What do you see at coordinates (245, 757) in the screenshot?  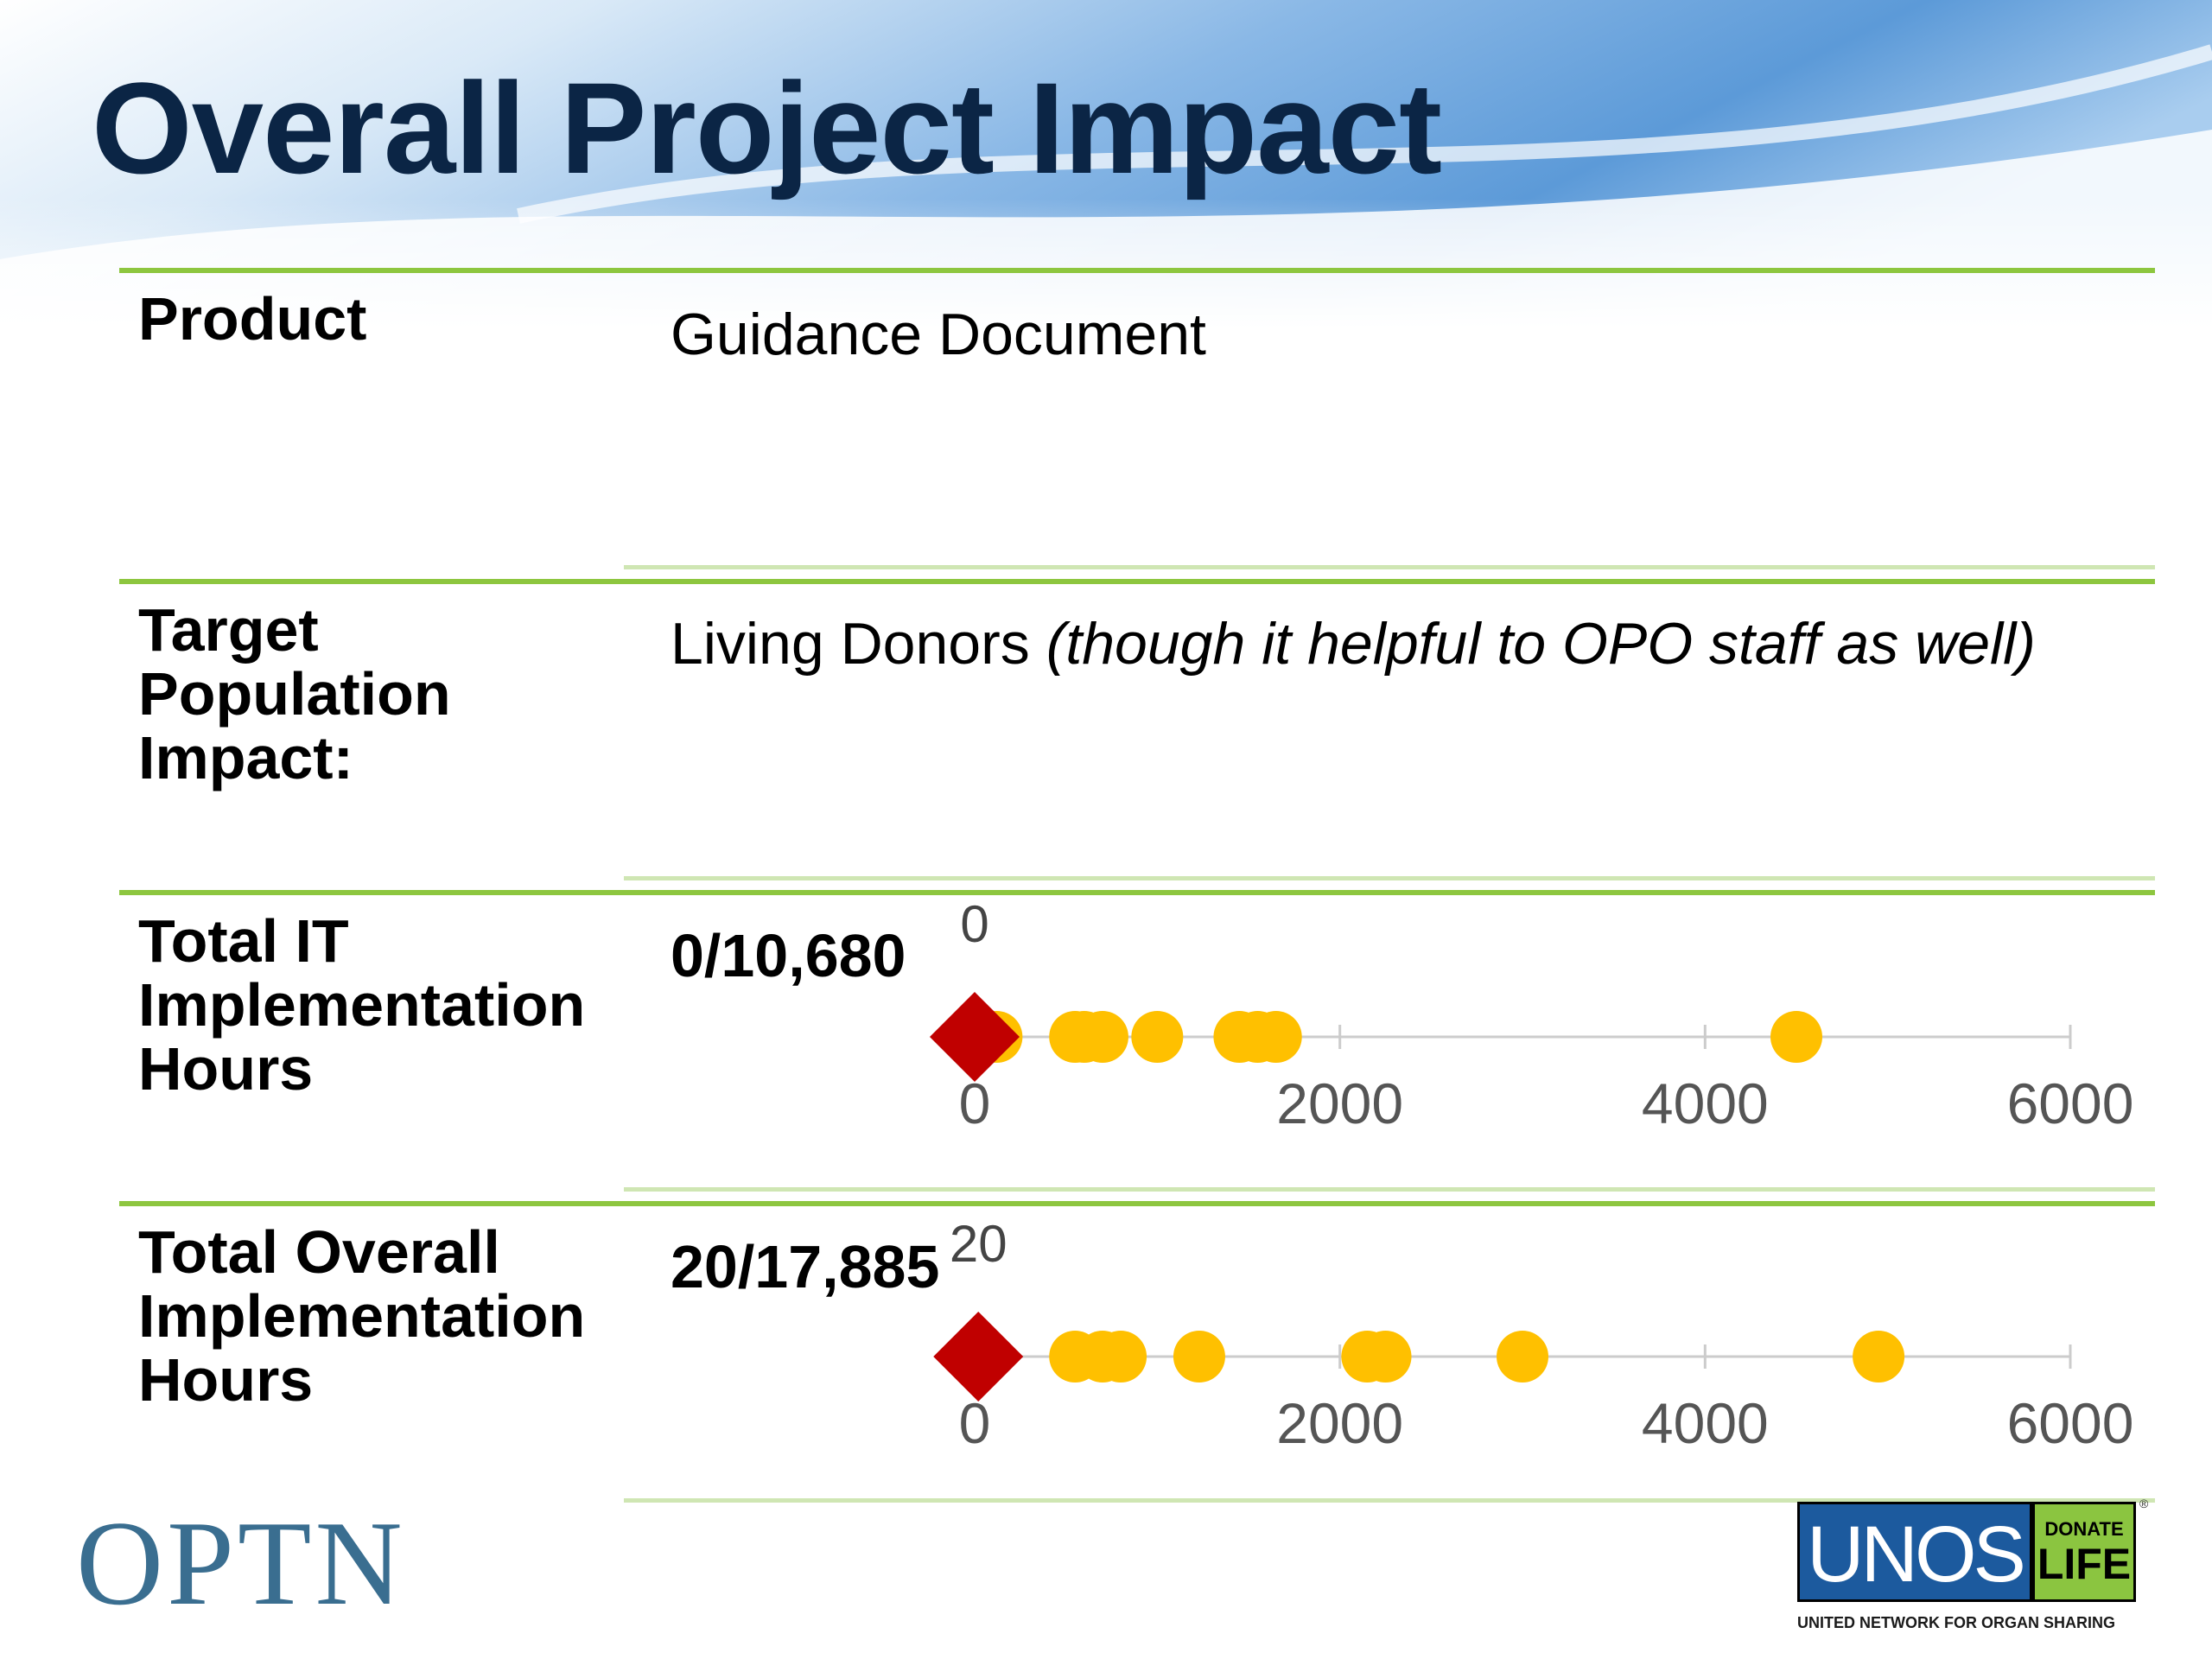 I see `target-label-line-3: Impact:` at bounding box center [245, 757].